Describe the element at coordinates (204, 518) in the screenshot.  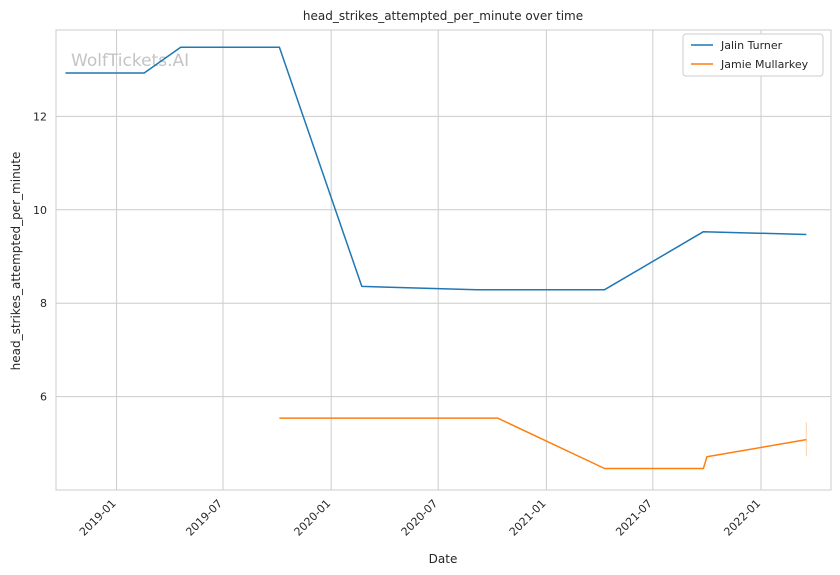
I see `x-tick-label: 2019-07` at that location.